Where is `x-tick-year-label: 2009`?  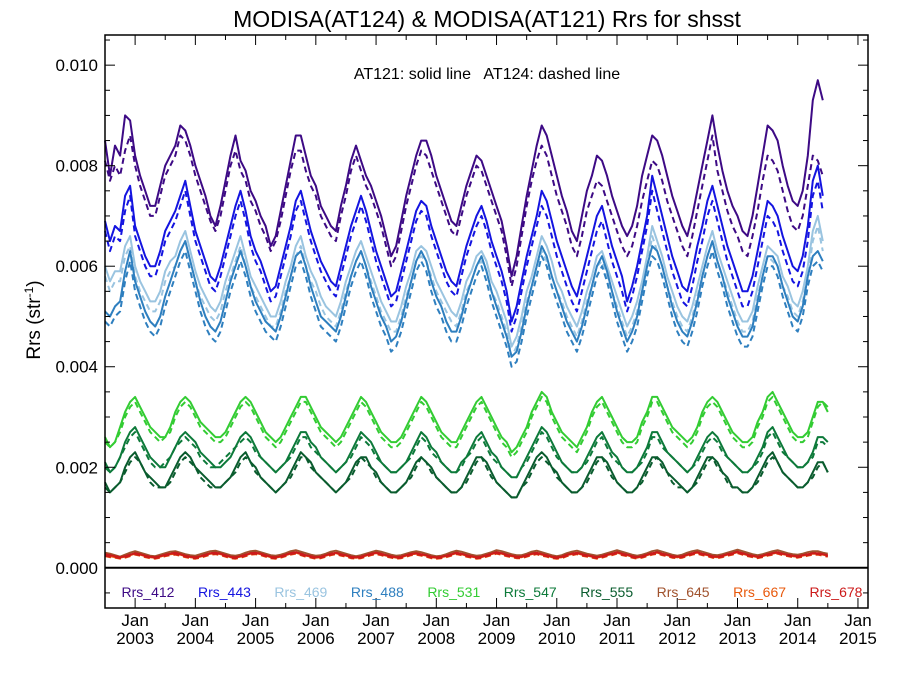 x-tick-year-label: 2009 is located at coordinates (497, 638).